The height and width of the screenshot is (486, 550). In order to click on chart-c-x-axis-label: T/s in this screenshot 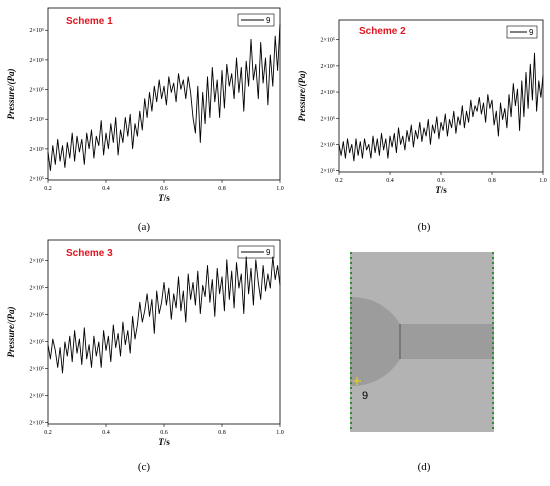, I will do `click(164, 442)`.